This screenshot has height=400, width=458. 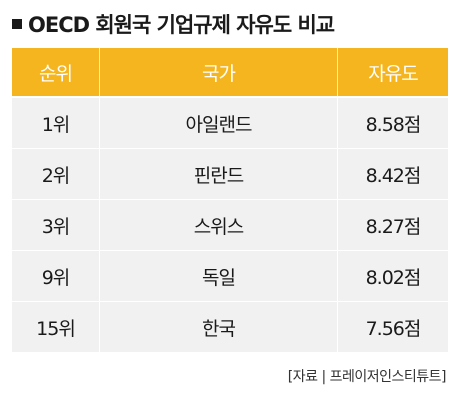 What do you see at coordinates (393, 73) in the screenshot?
I see `header-score: 자유도` at bounding box center [393, 73].